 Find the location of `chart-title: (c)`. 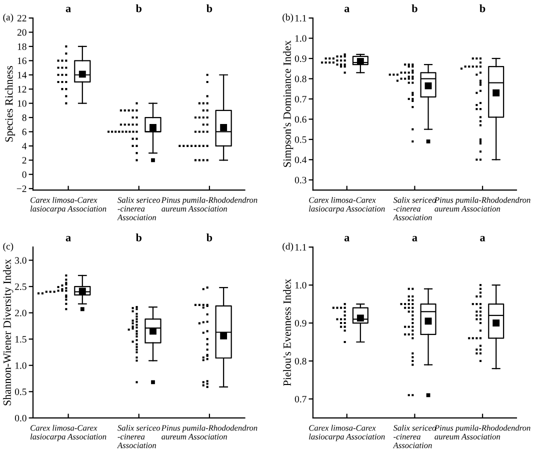

chart-title: (c) is located at coordinates (8, 247).